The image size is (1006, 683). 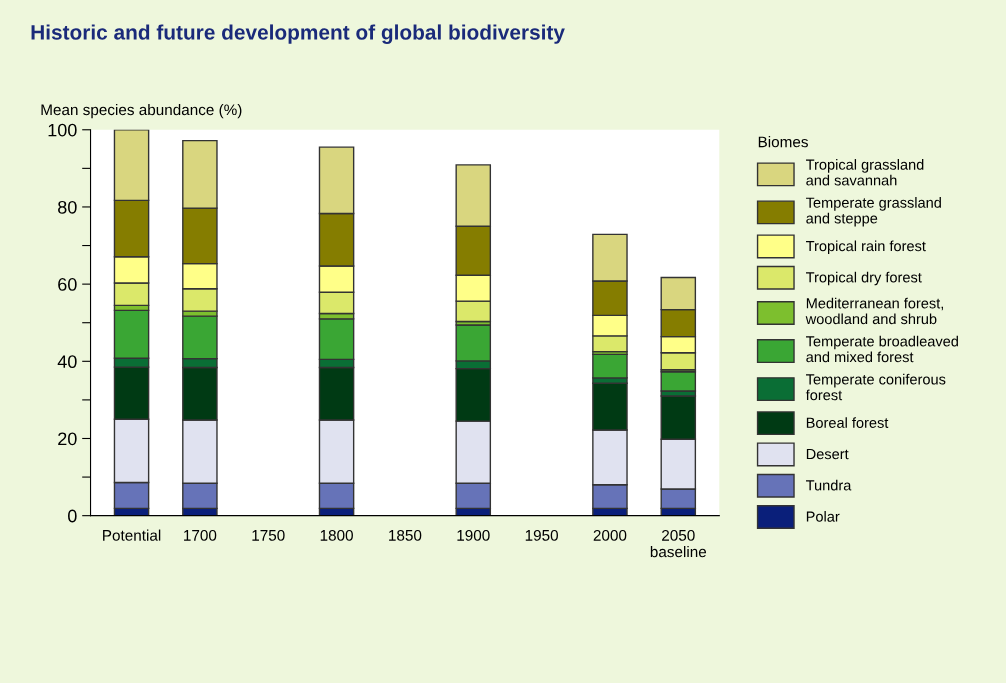 I want to click on x-tick-label: 1850, so click(x=405, y=535).